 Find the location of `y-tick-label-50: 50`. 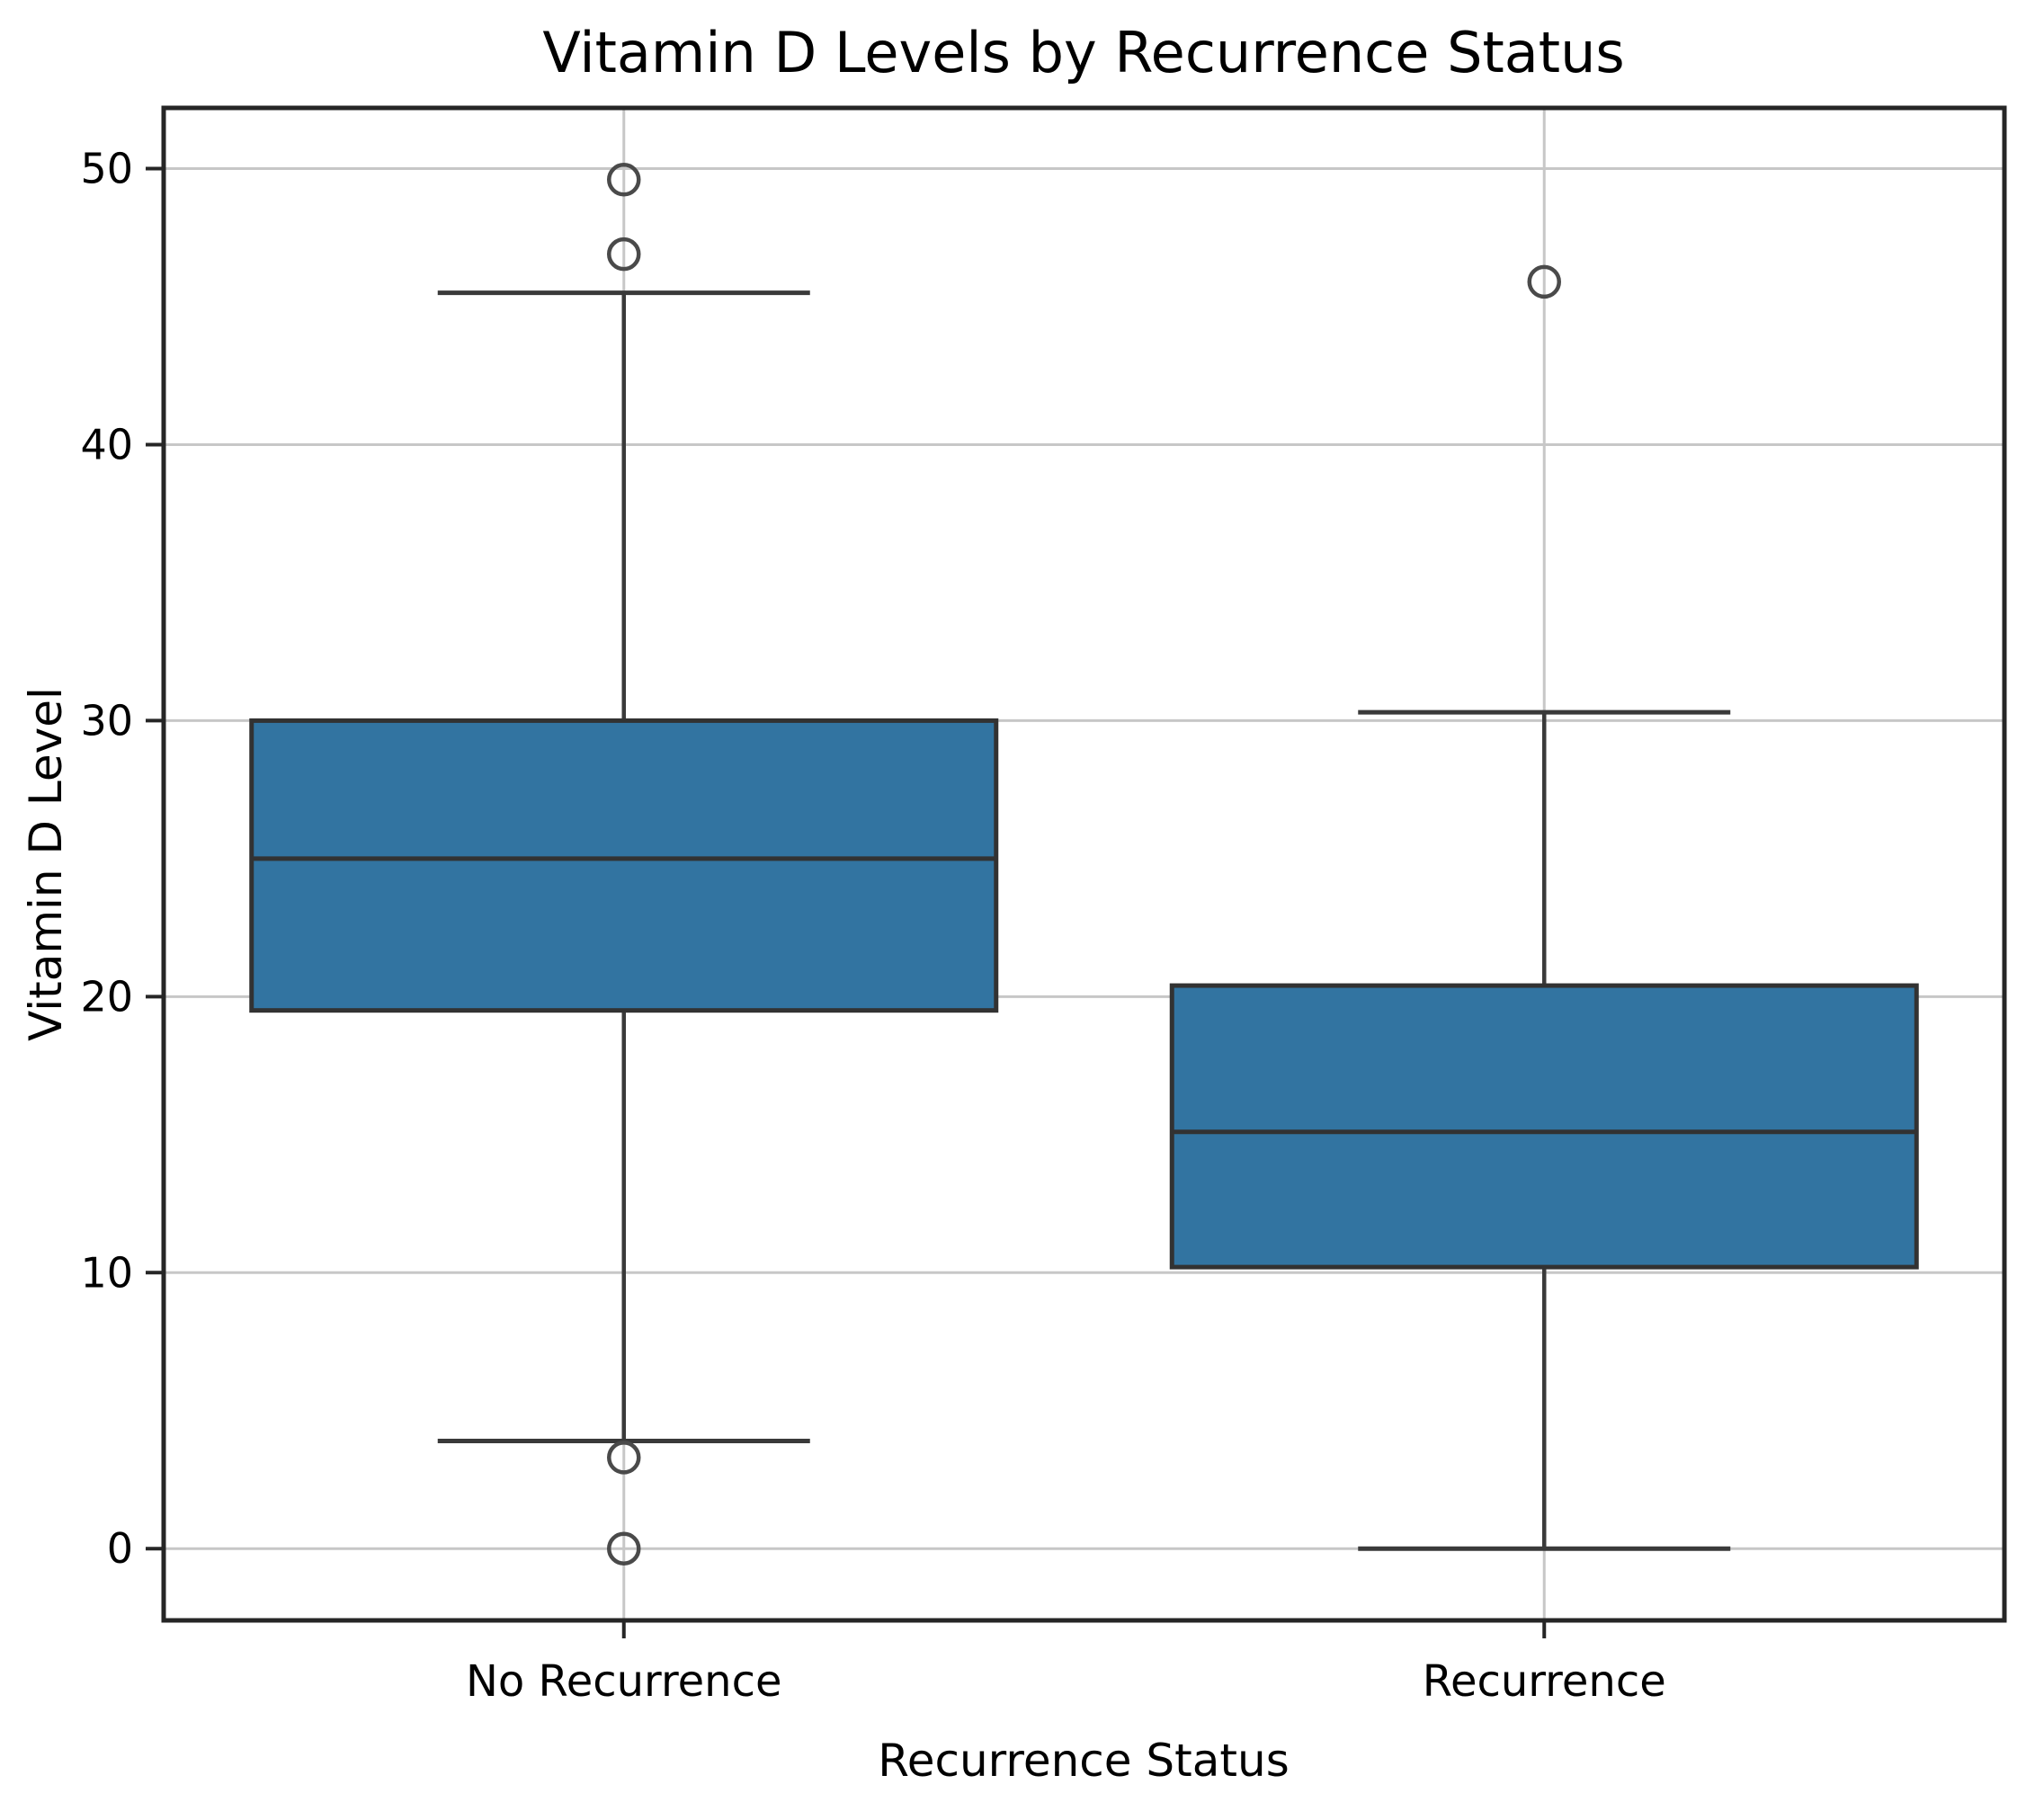

y-tick-label-50: 50 is located at coordinates (107, 169).